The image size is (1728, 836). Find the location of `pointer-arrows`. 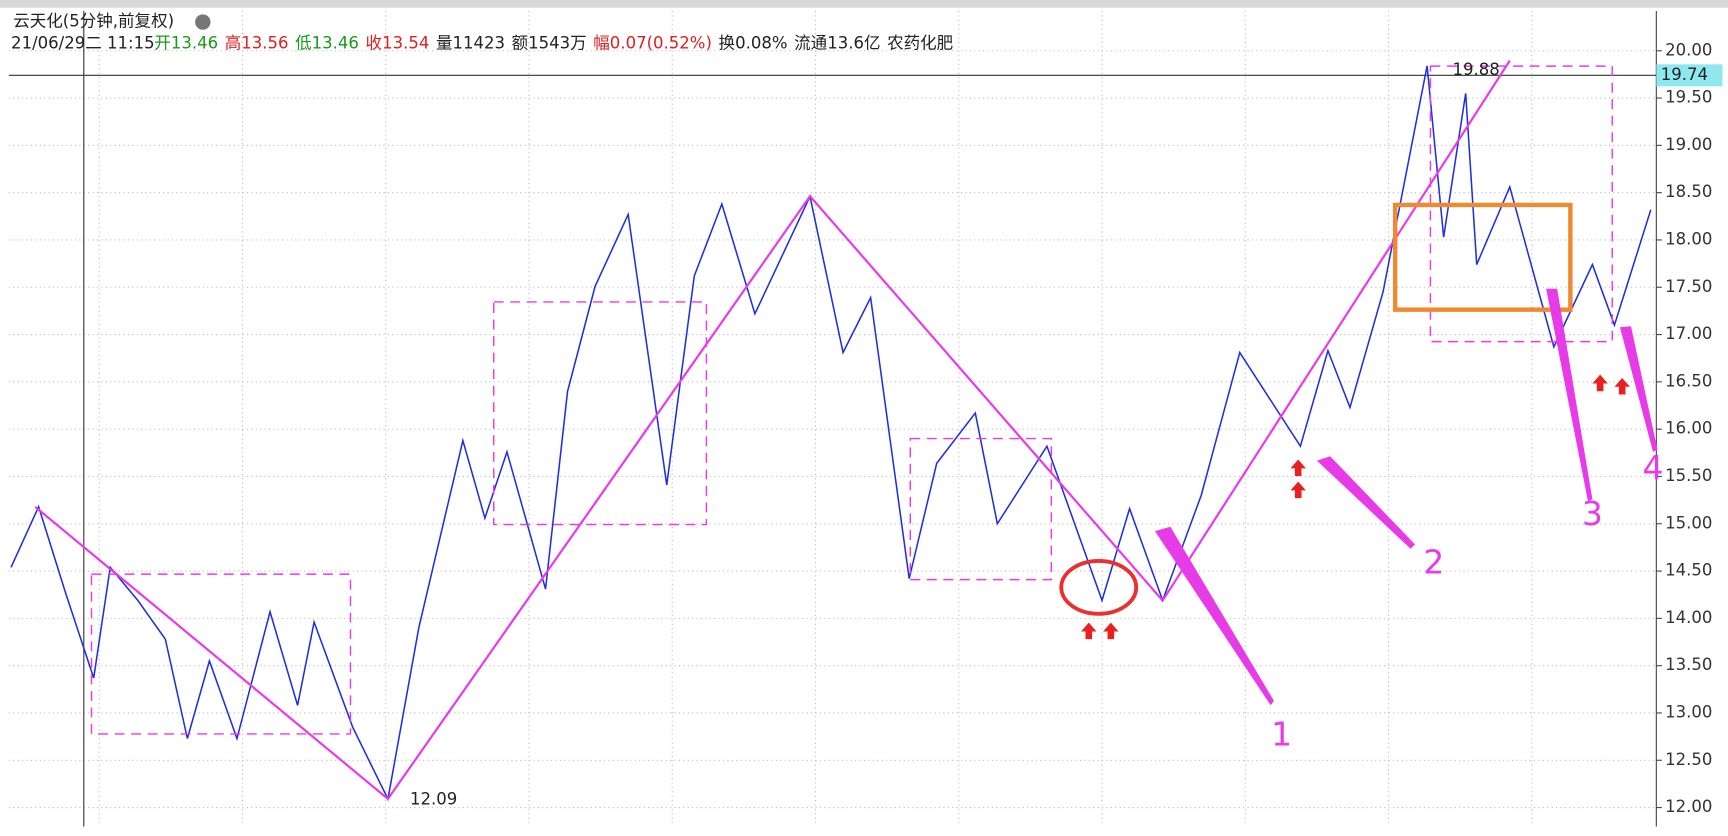

pointer-arrows is located at coordinates (1406, 497).